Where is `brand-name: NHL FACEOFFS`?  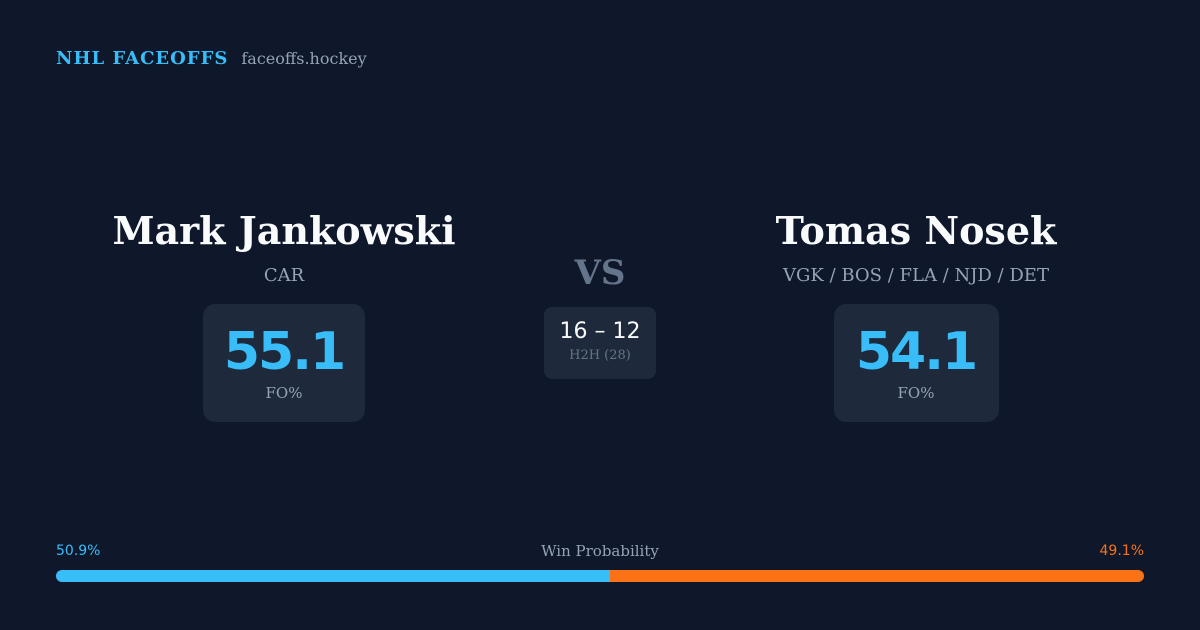
brand-name: NHL FACEOFFS is located at coordinates (142, 58).